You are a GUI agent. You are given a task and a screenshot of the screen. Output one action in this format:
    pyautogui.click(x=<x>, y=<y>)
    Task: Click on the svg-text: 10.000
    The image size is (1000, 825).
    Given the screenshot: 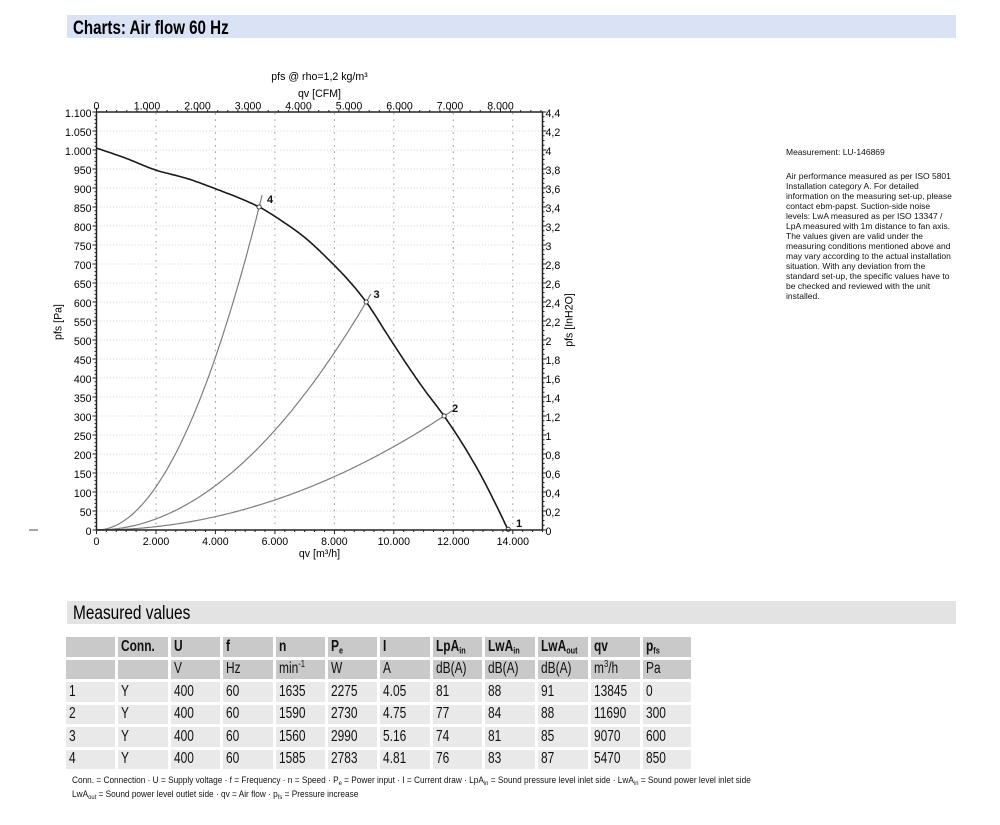 What is the action you would take?
    pyautogui.click(x=394, y=542)
    